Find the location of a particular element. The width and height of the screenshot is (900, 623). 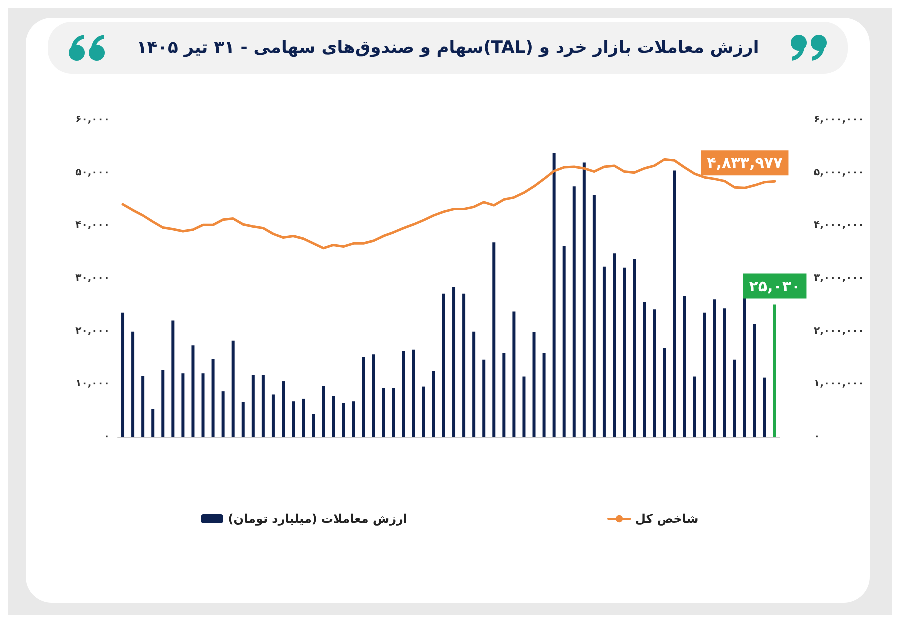

y-tick-label: ۶۰,۰۰۰ is located at coordinates (93, 120).